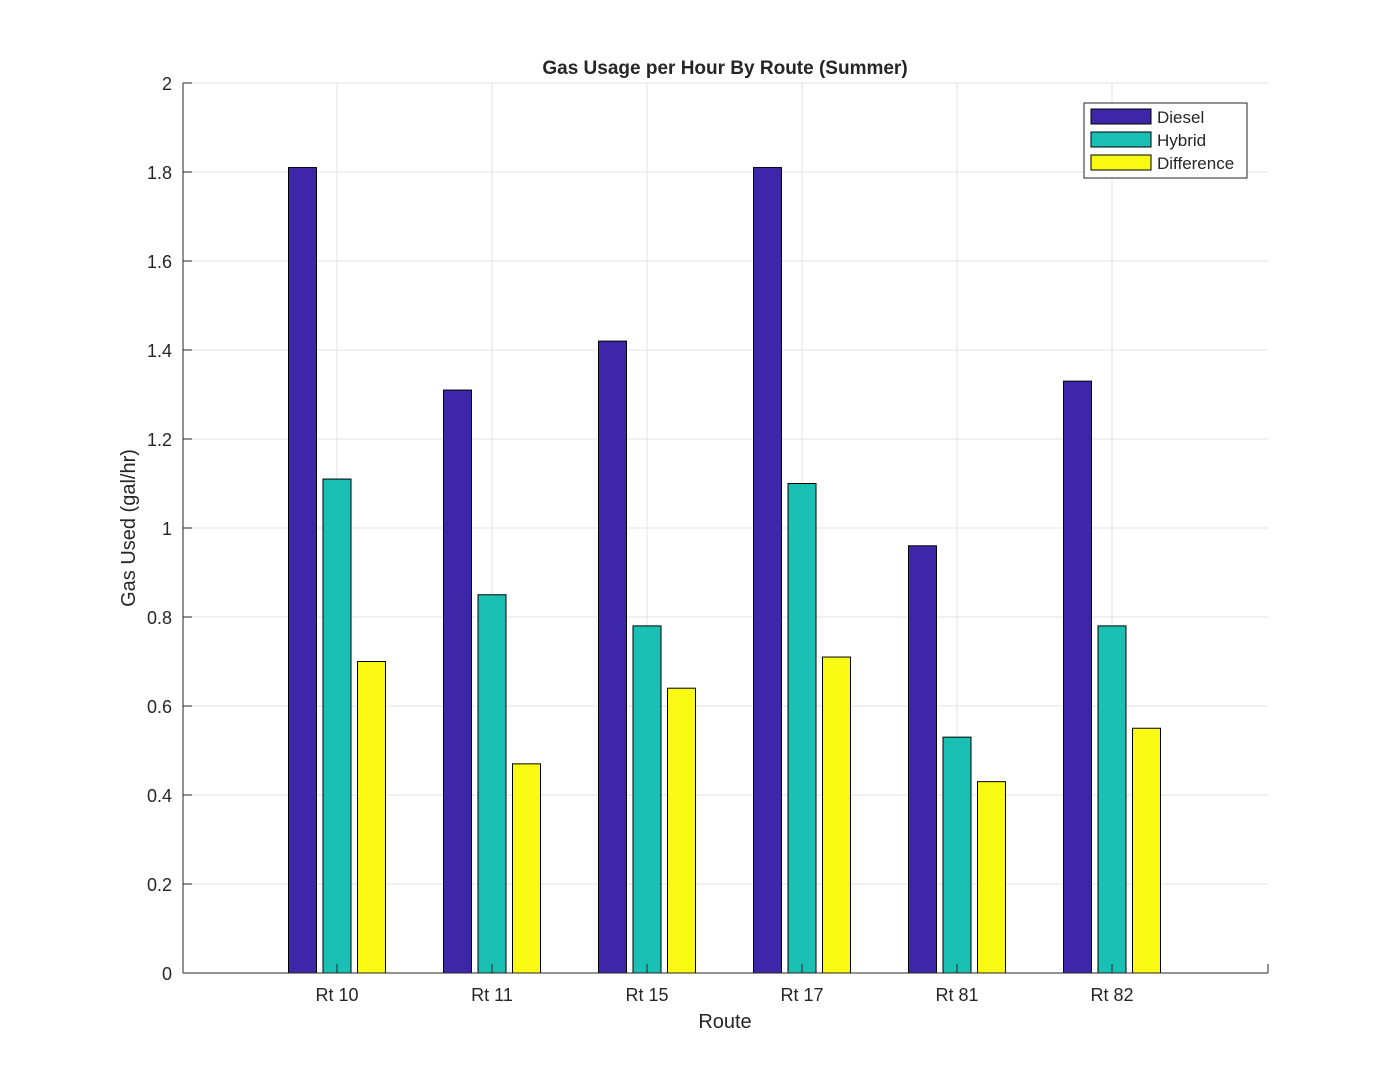 This screenshot has height=1092, width=1400. I want to click on x-tick-label: Rt 10, so click(336, 995).